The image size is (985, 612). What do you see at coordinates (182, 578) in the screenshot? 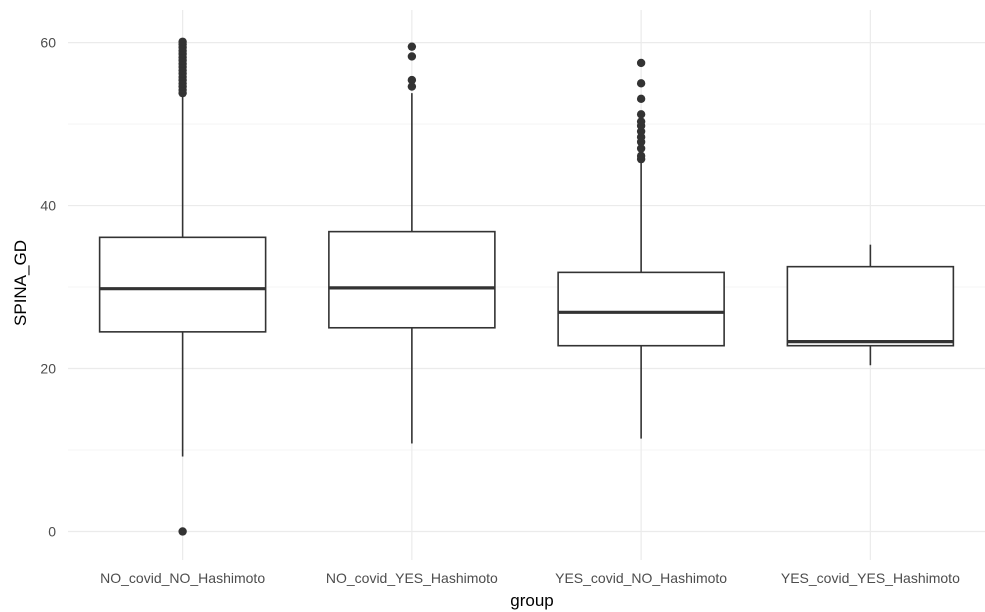
I see `x-tick-label: NO_covid_NO_Hashimoto` at bounding box center [182, 578].